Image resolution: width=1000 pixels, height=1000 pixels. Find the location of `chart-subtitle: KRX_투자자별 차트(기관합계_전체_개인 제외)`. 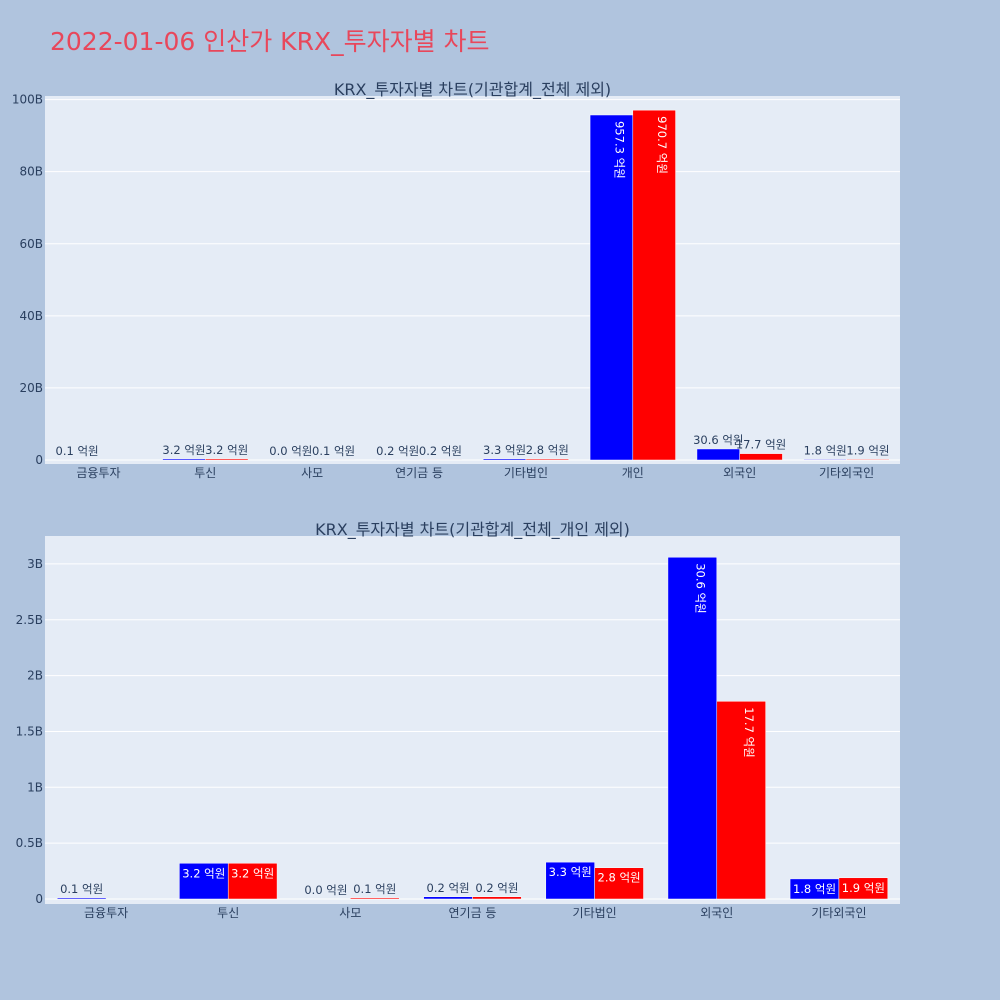

chart-subtitle: KRX_투자자별 차트(기관합계_전체_개인 제외) is located at coordinates (472, 530).